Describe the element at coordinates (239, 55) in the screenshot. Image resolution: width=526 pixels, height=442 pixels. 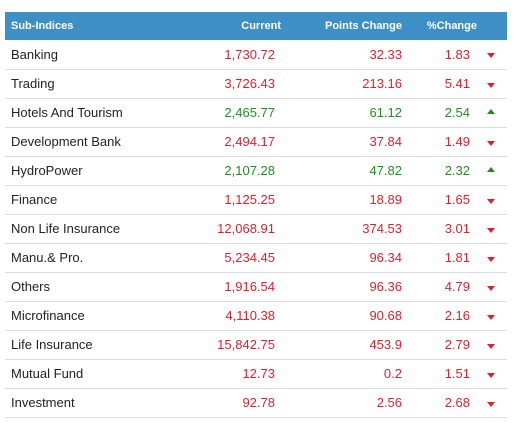
I see `current-value: 1,730.72` at that location.